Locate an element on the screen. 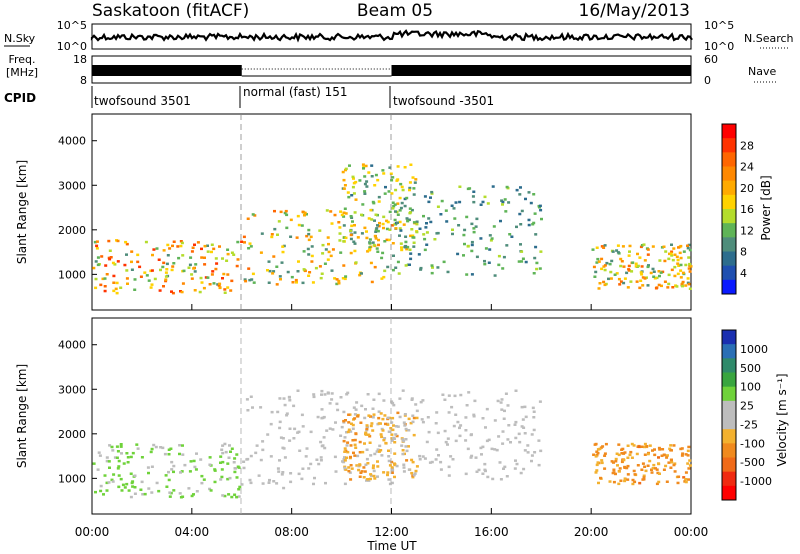  date-title: 16/May/2013 is located at coordinates (635, 11).